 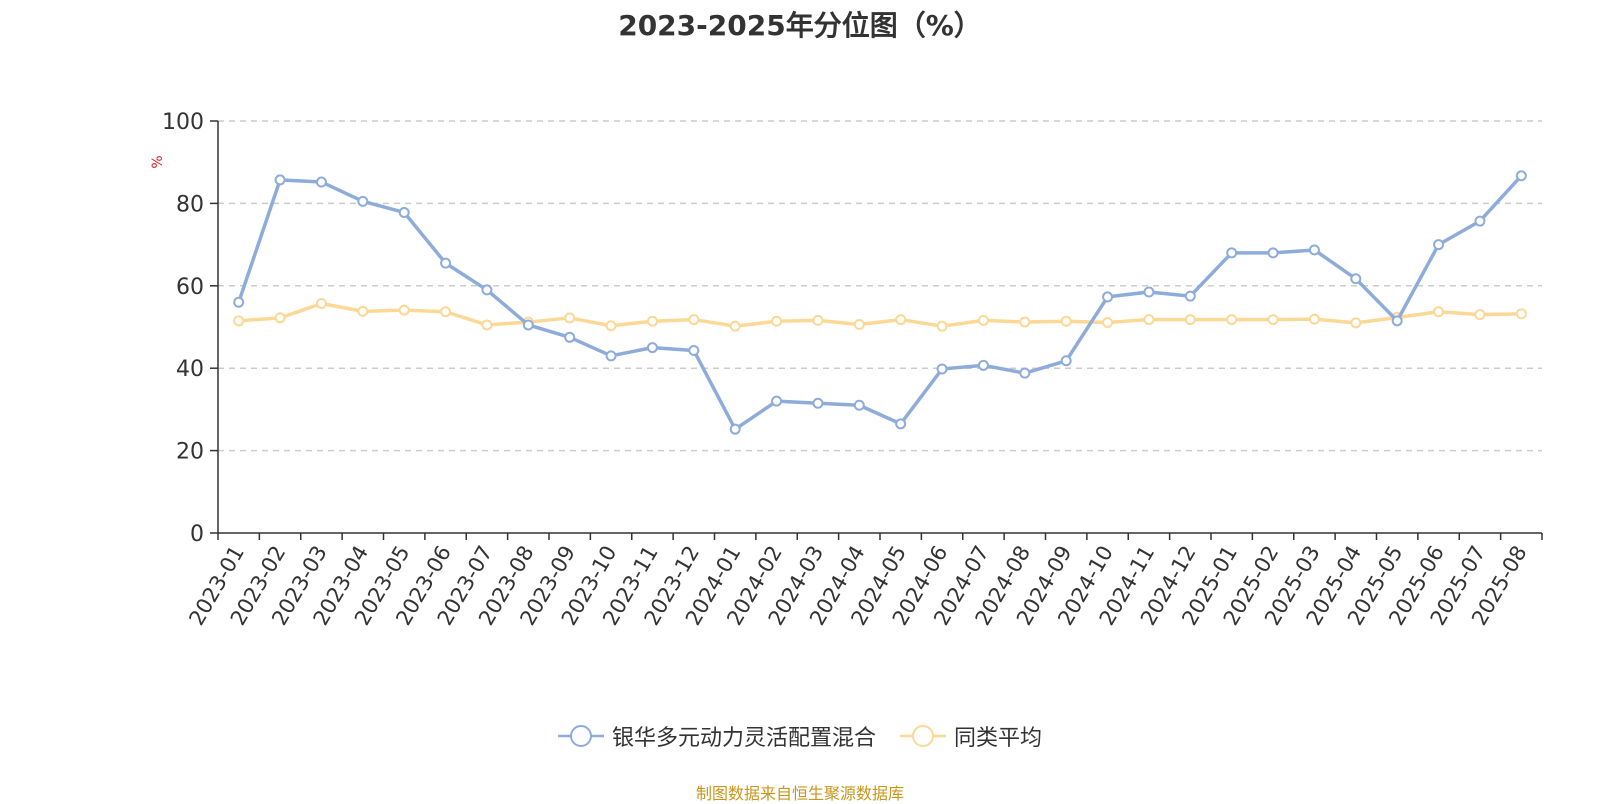 I want to click on data-source-note: 制图数据来自恒生聚源数据库, so click(x=799, y=793).